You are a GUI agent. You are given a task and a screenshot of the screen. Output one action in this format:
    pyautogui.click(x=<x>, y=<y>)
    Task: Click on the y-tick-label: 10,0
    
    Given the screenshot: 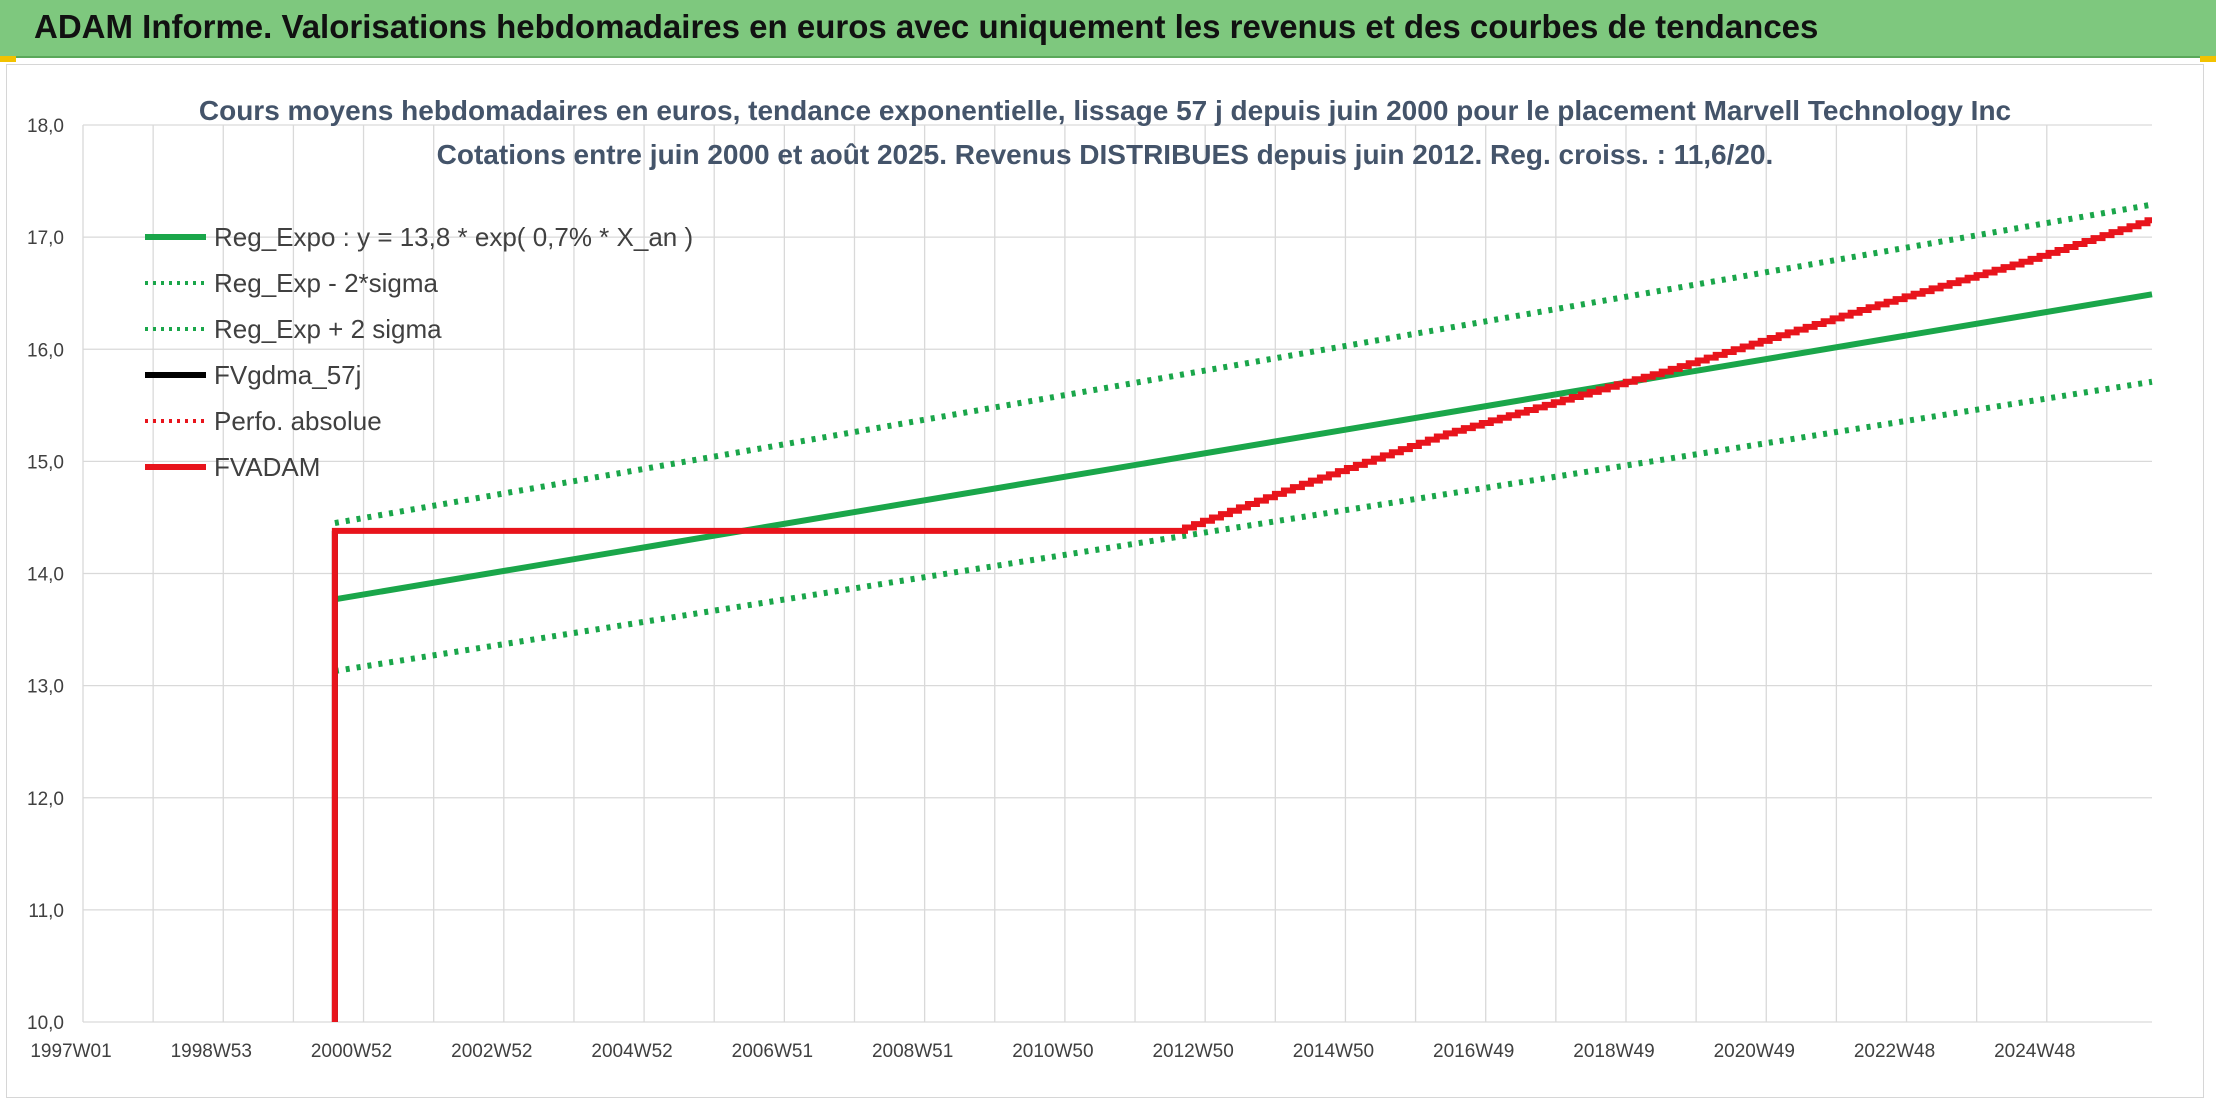 What is the action you would take?
    pyautogui.click(x=45, y=1023)
    